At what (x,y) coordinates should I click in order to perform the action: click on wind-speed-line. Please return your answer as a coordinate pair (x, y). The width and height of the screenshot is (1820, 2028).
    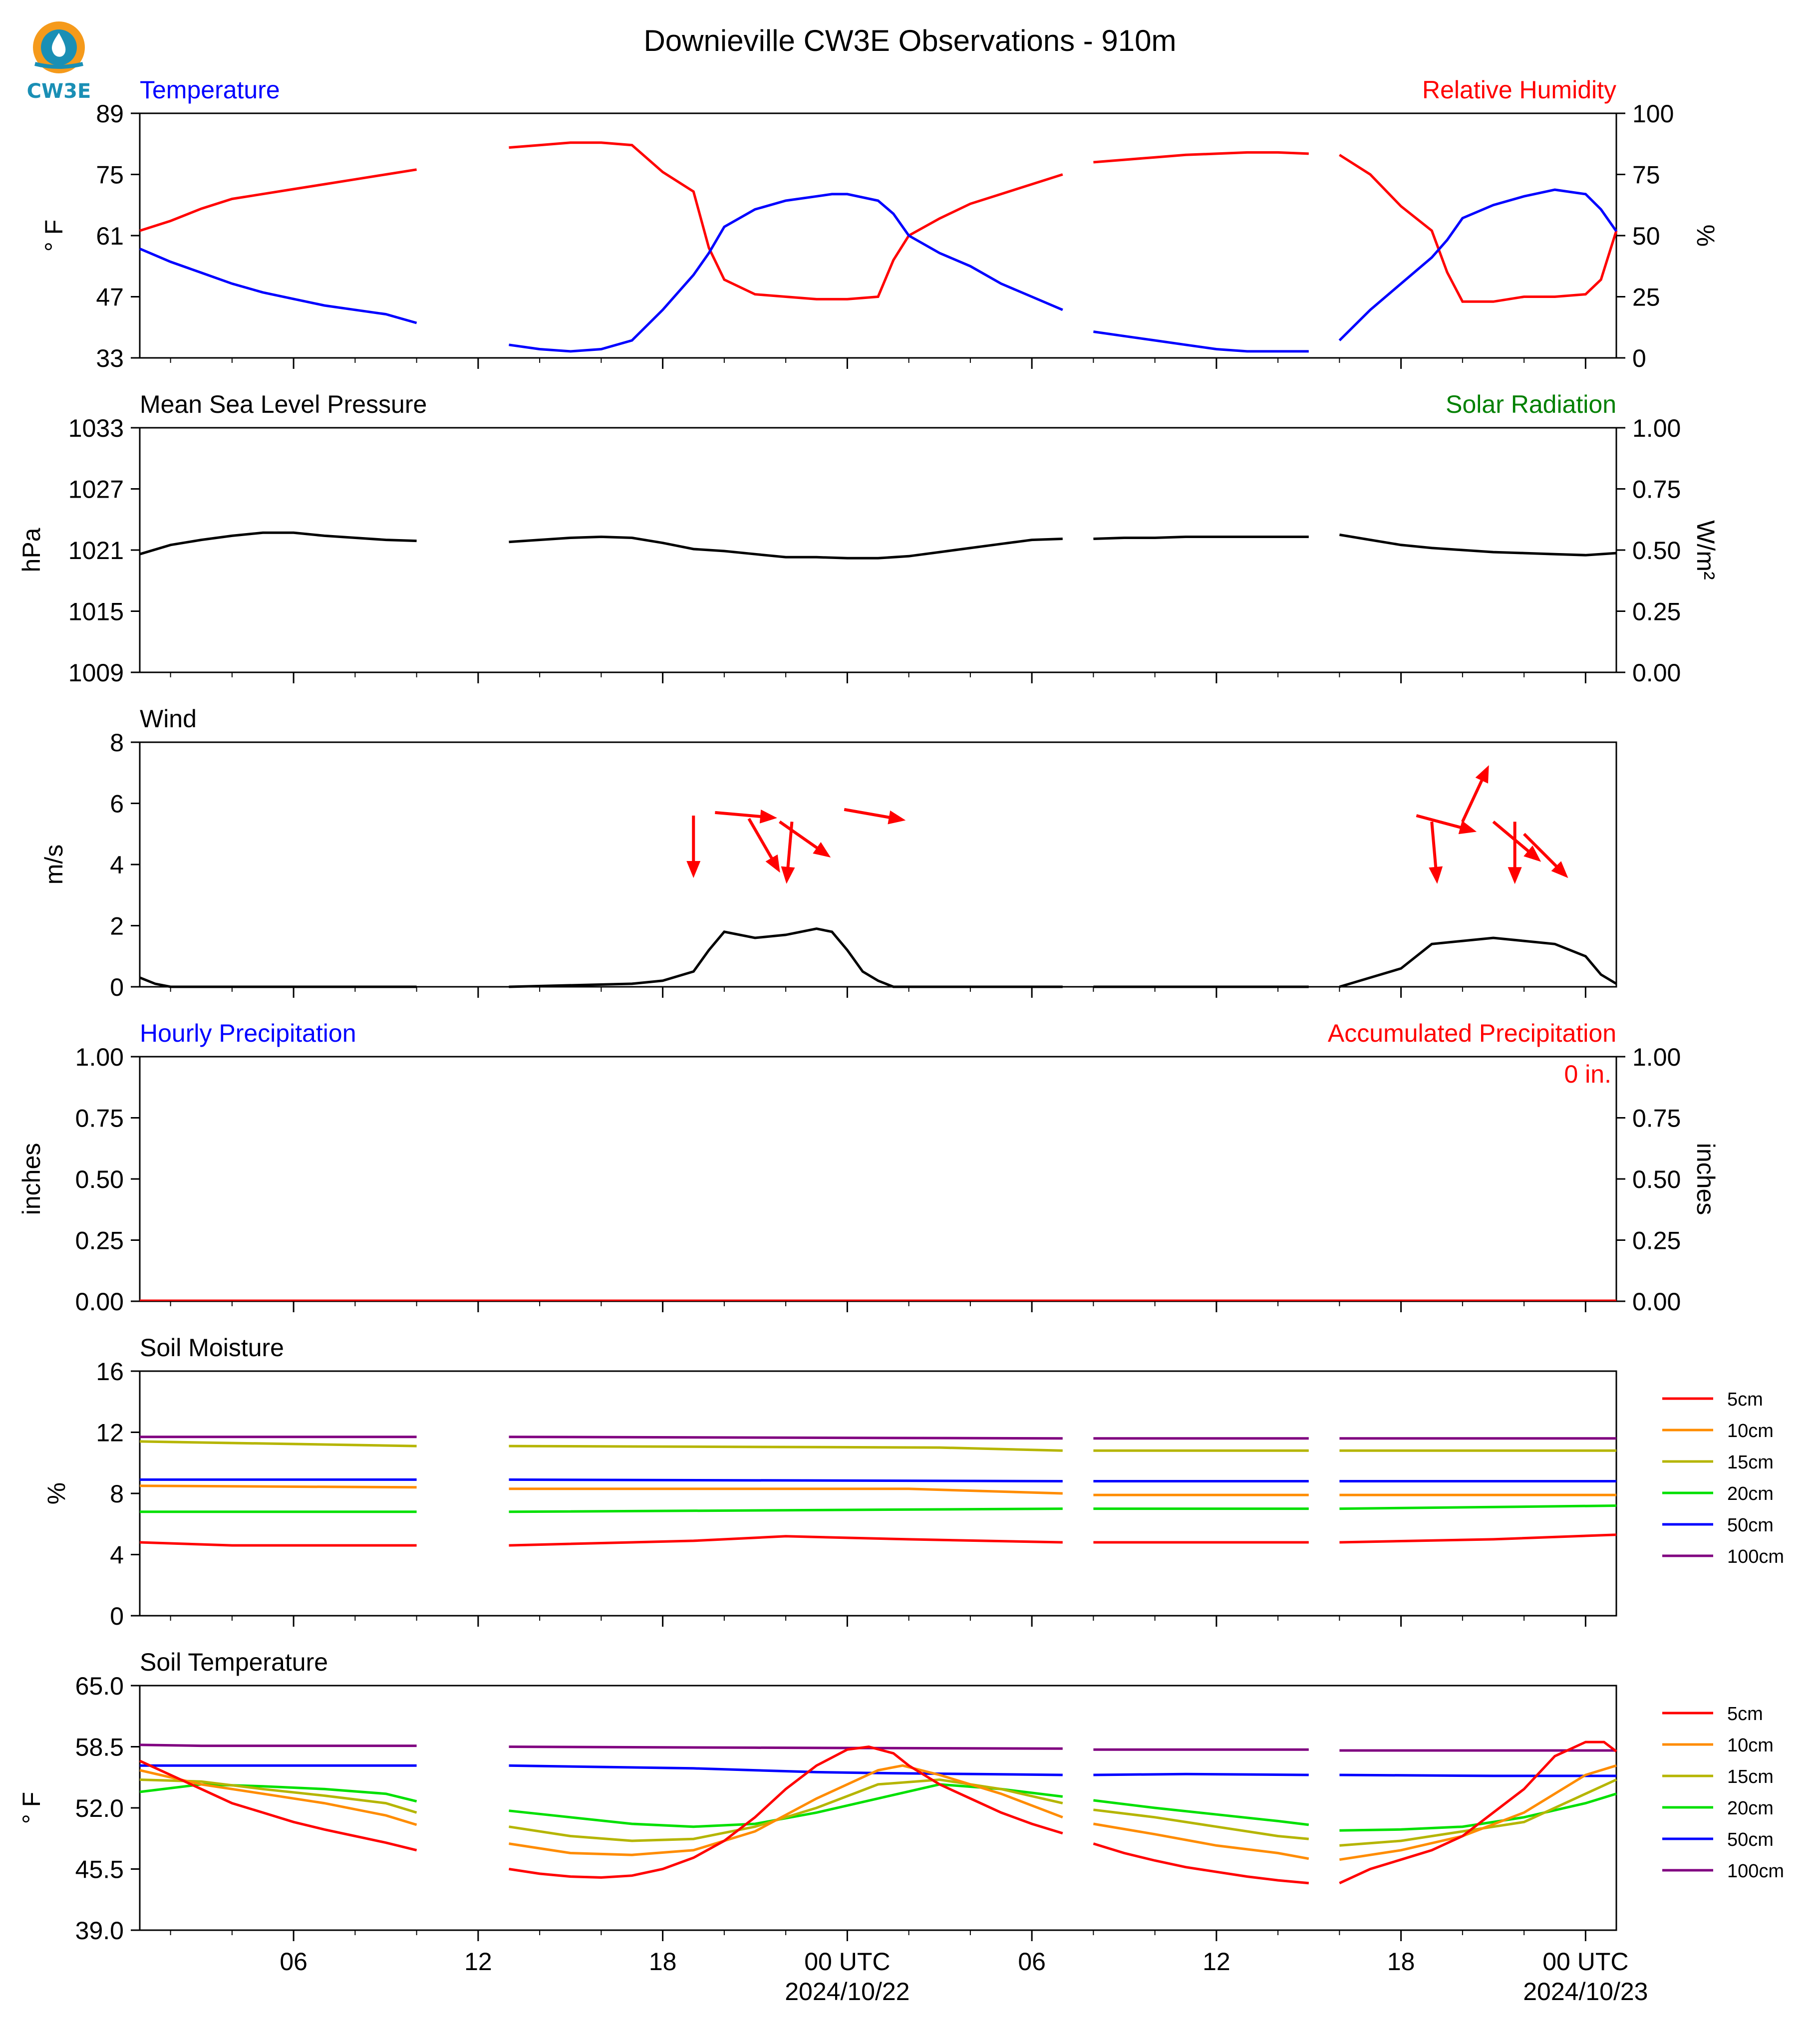
    Looking at the image, I should click on (878, 957).